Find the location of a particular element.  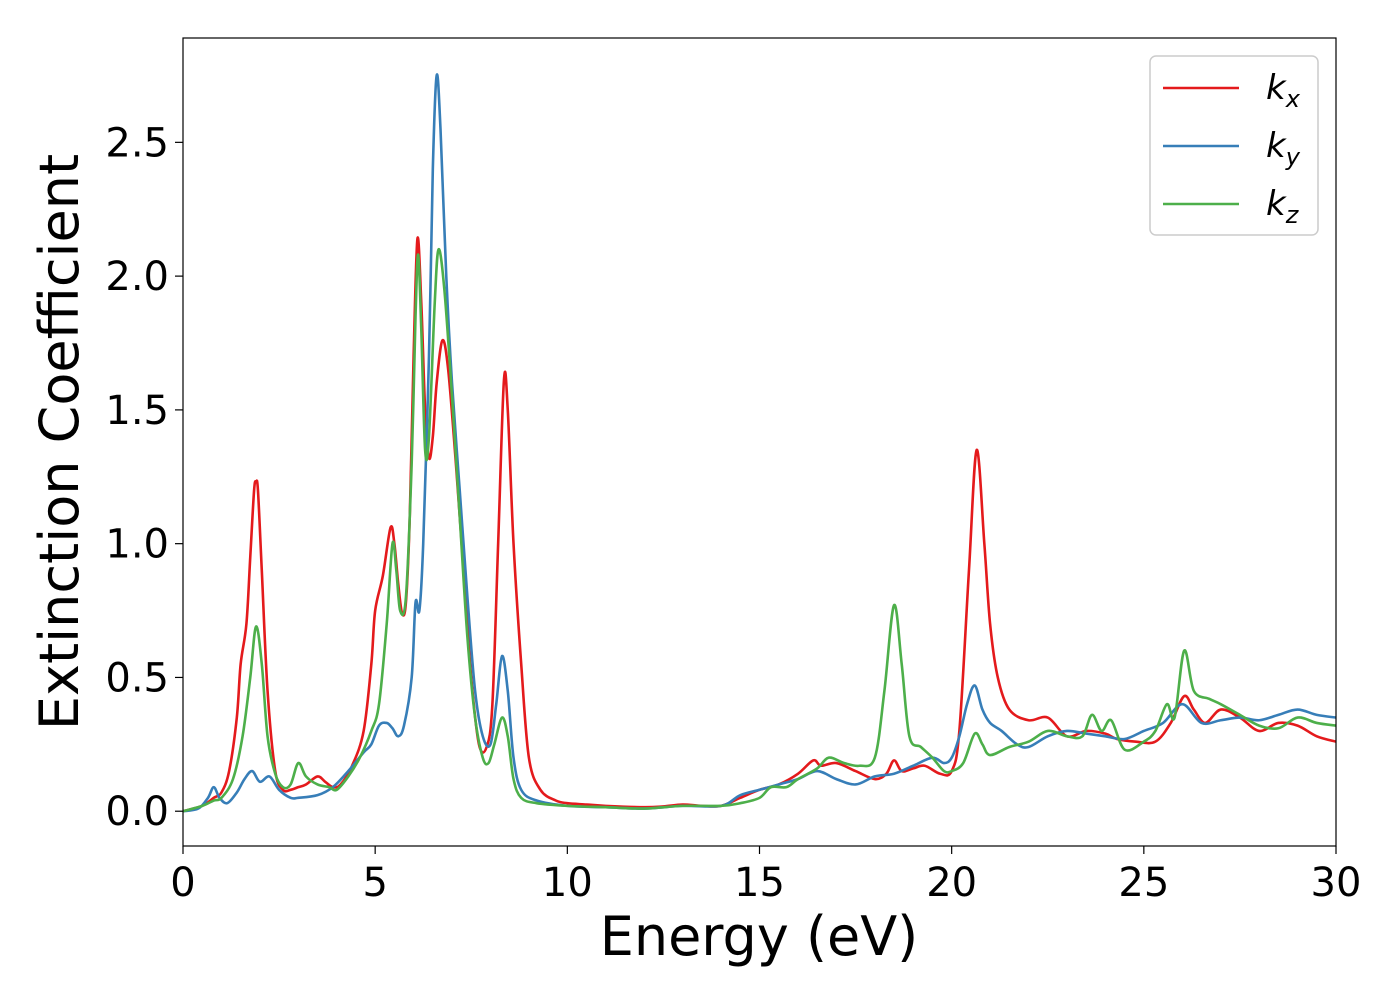

x-axis: 0 5 10 15 20 25 30 is located at coordinates (765, 876).